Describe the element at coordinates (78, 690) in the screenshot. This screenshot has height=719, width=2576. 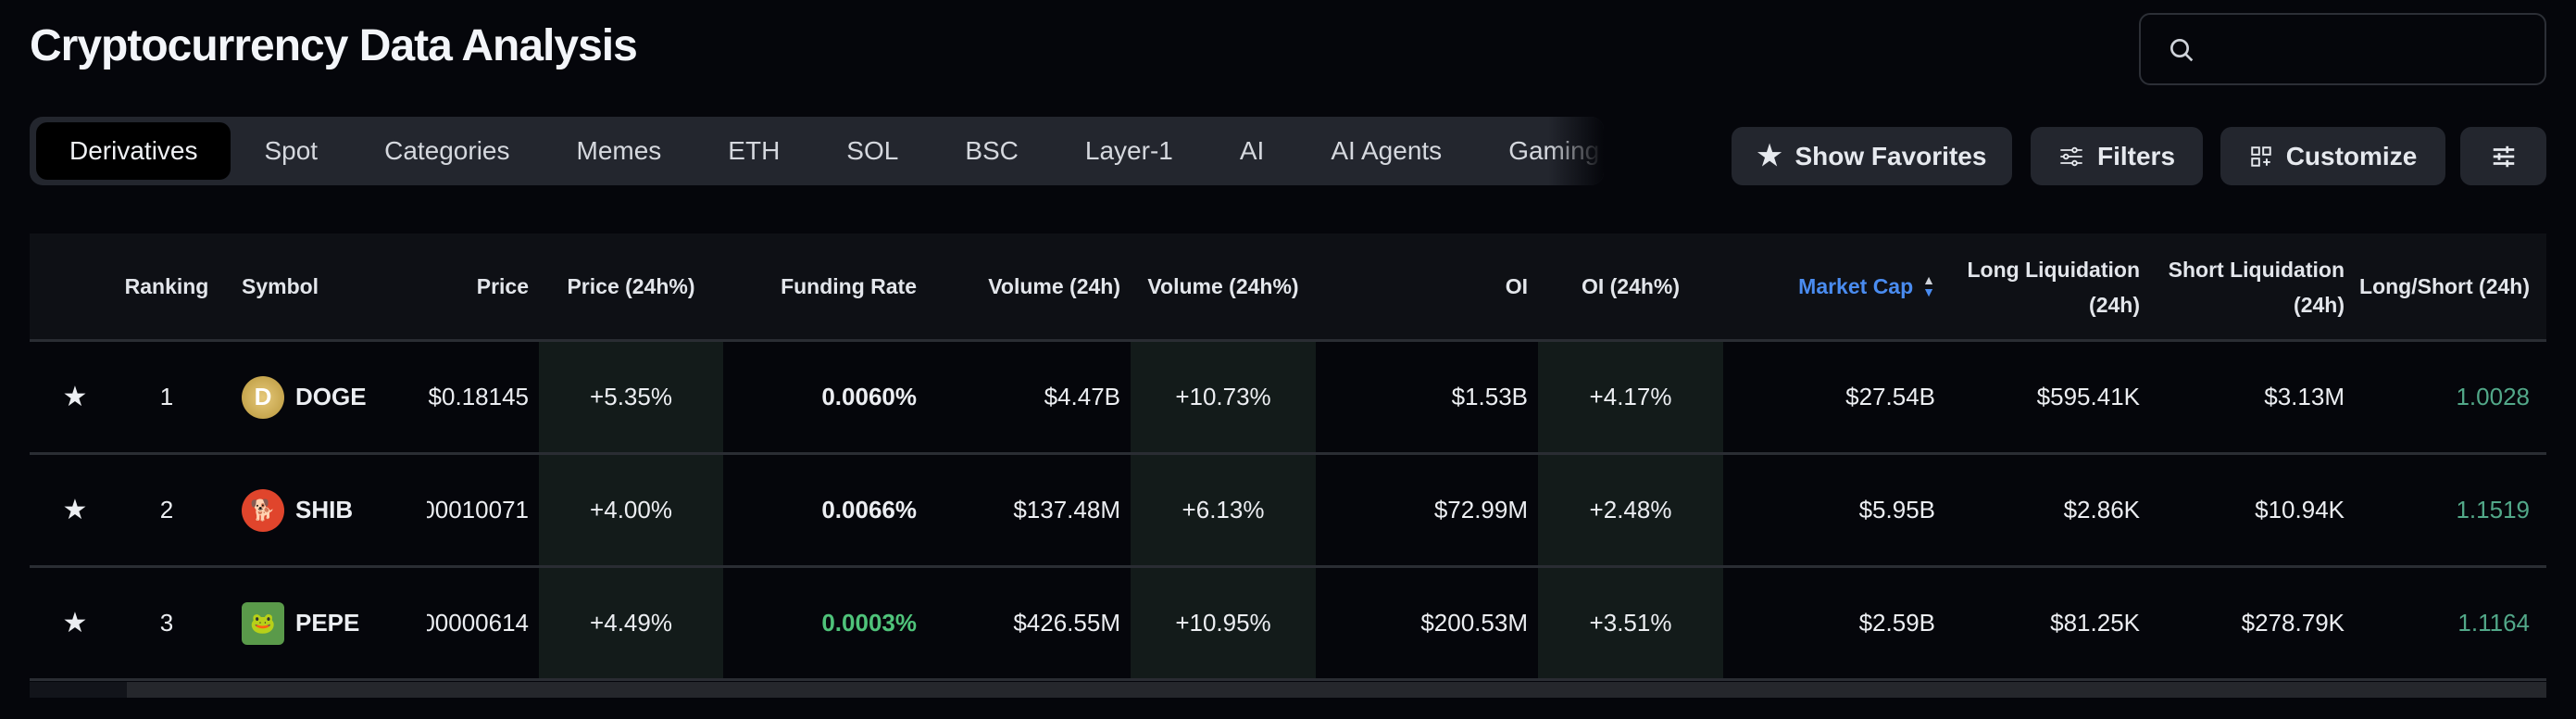
I see `scrollbar-thumb` at that location.